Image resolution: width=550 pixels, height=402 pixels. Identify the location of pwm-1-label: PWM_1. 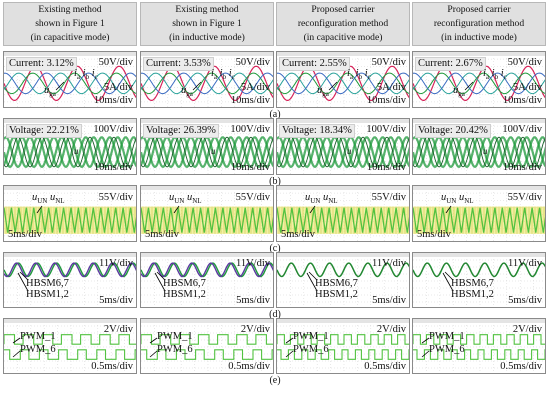
(311, 336).